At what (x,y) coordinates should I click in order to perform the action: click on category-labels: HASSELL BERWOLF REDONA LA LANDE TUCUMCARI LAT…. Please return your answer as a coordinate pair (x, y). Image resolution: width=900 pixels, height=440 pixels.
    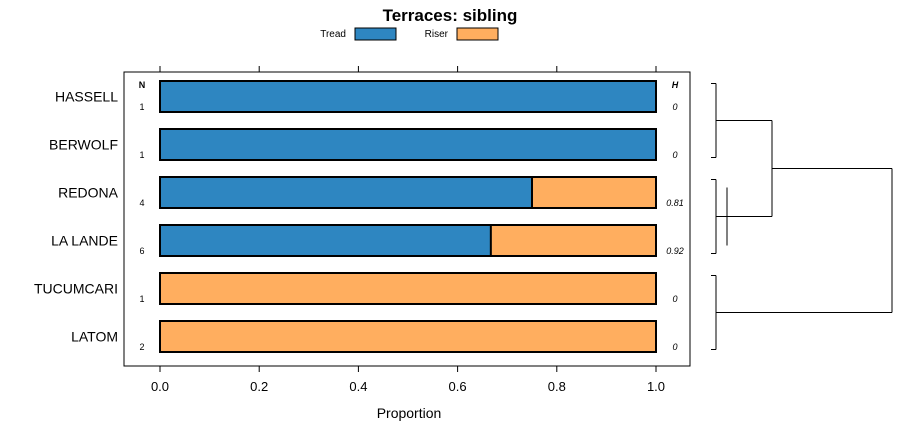
    Looking at the image, I should click on (76, 217).